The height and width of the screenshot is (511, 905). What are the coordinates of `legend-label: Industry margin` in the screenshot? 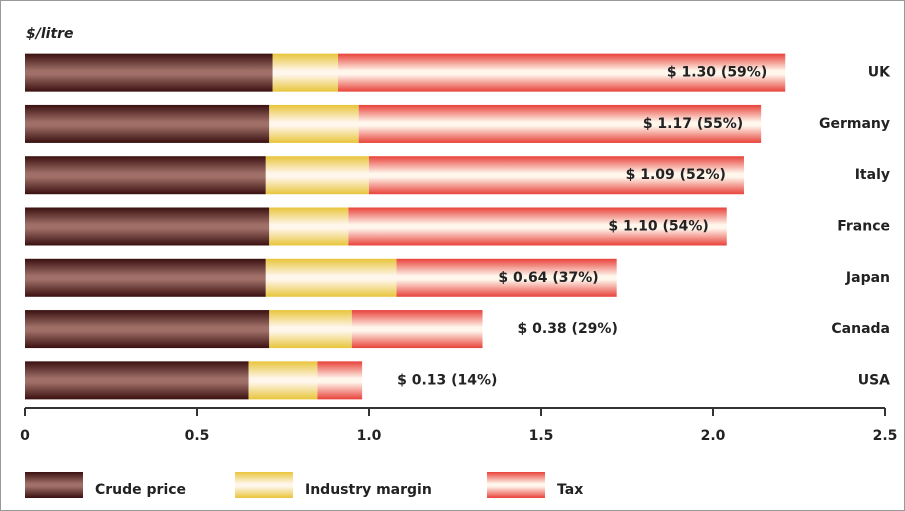 It's located at (368, 490).